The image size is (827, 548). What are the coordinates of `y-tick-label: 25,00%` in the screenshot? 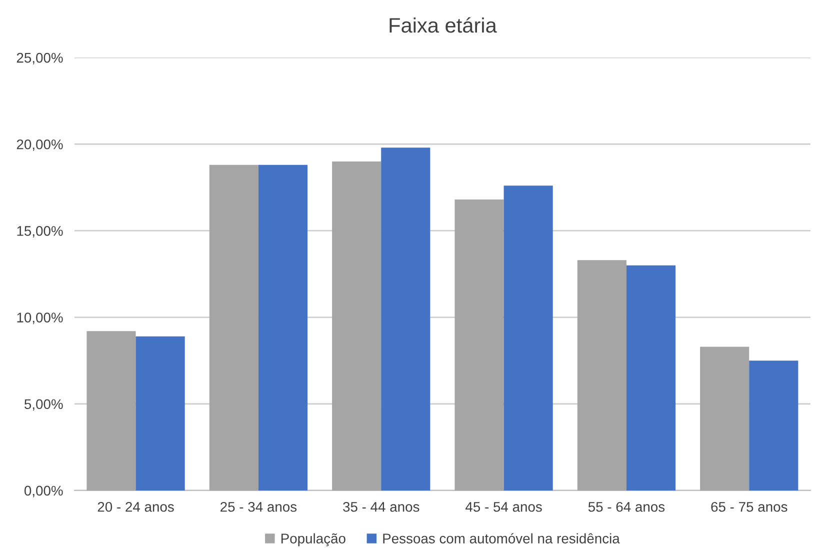 It's located at (39, 58).